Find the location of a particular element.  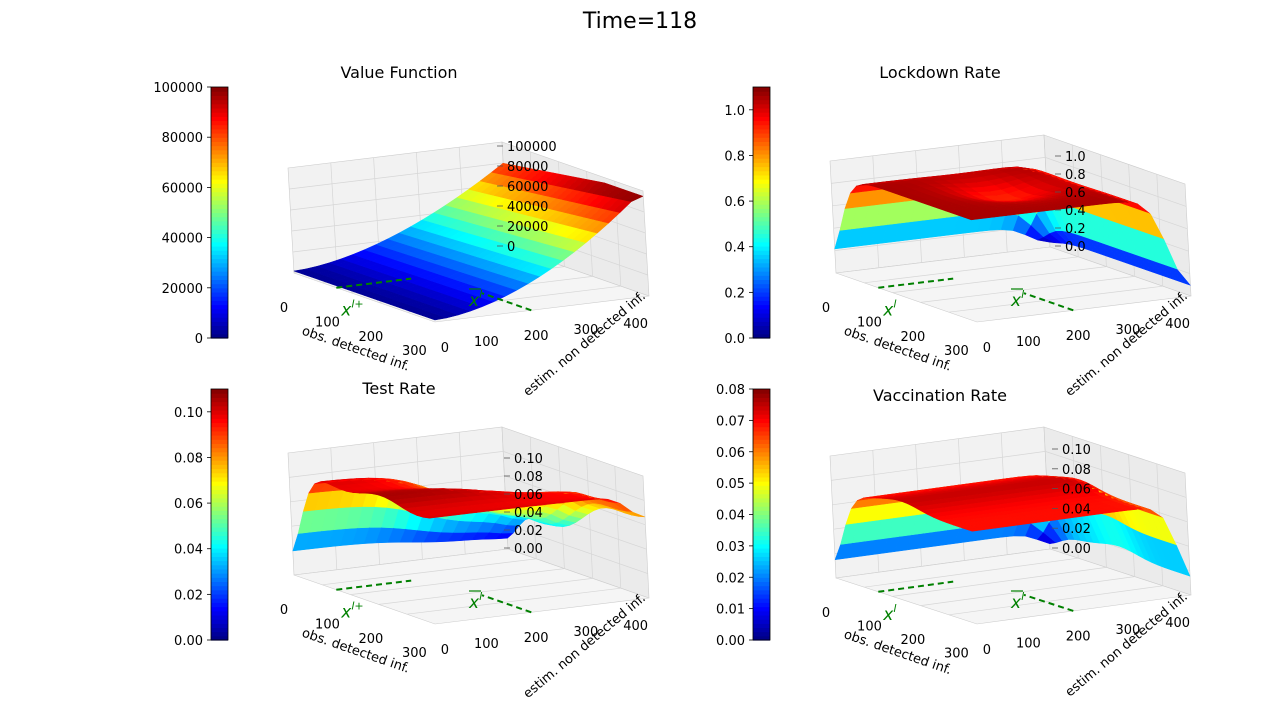

x-tick-label: 0 is located at coordinates (284, 308).